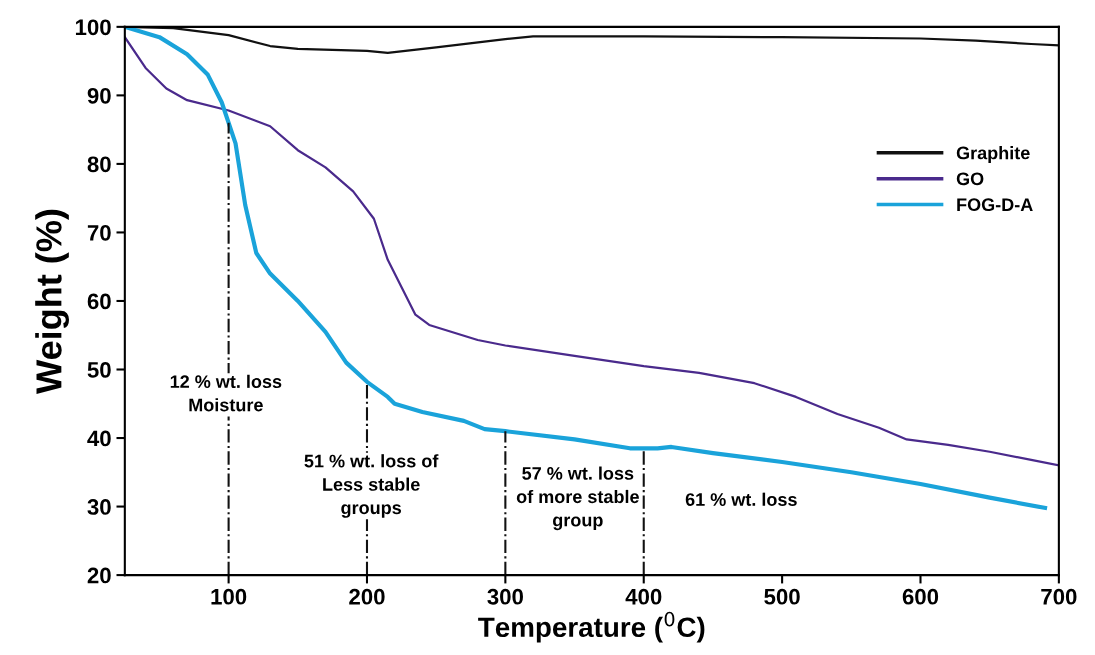 The width and height of the screenshot is (1095, 655). I want to click on y-tick-label: 20, so click(99, 575).